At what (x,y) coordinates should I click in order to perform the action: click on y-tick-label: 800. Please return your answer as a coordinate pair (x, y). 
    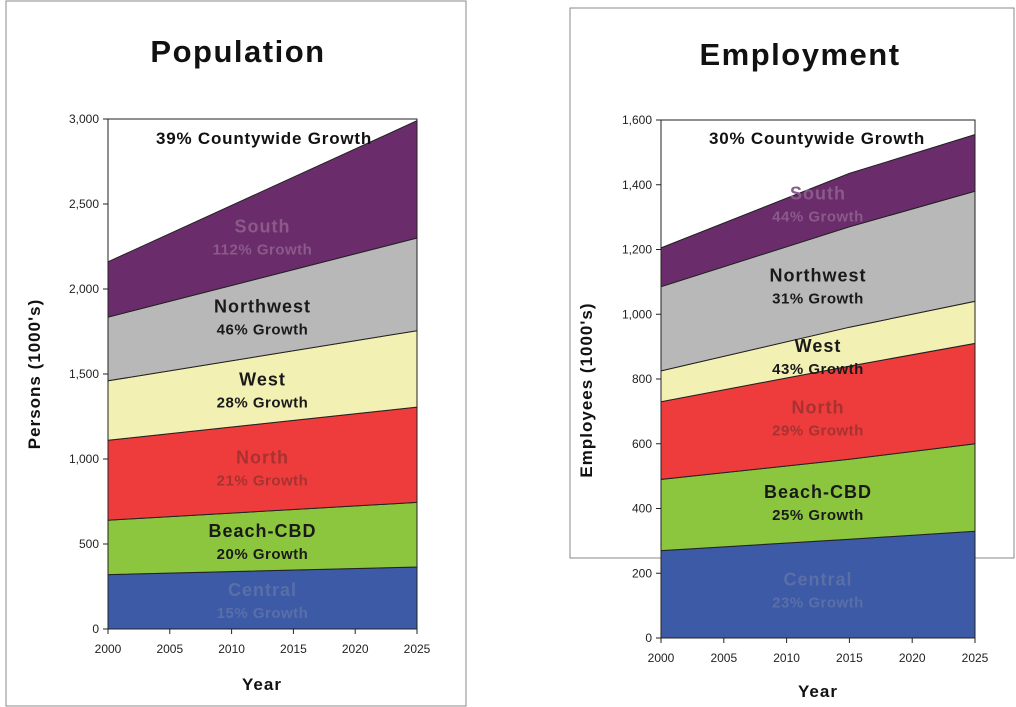
    Looking at the image, I should click on (642, 379).